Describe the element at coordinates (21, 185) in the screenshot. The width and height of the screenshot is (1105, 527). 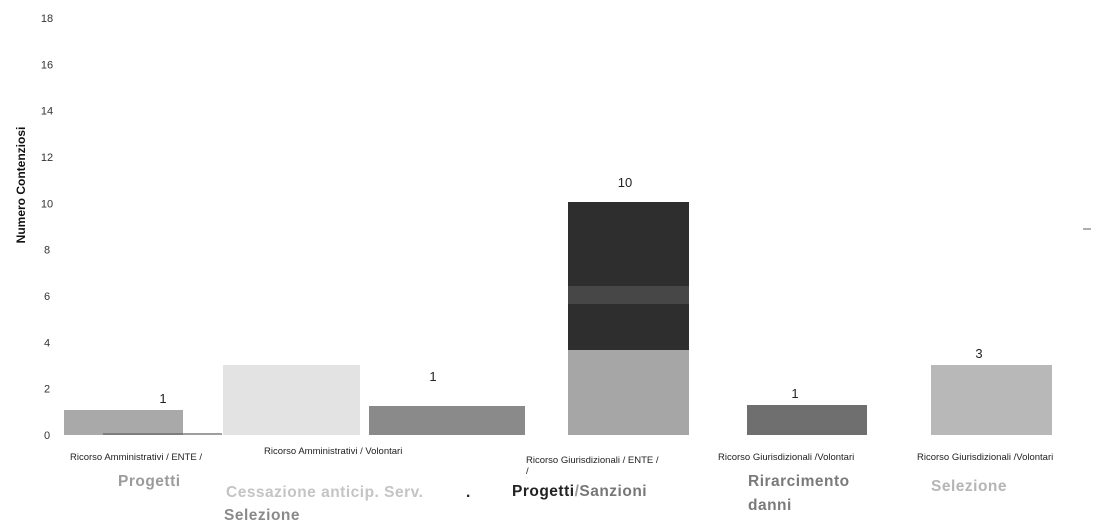
I see `y-axis-title: Numero Contenziosi` at that location.